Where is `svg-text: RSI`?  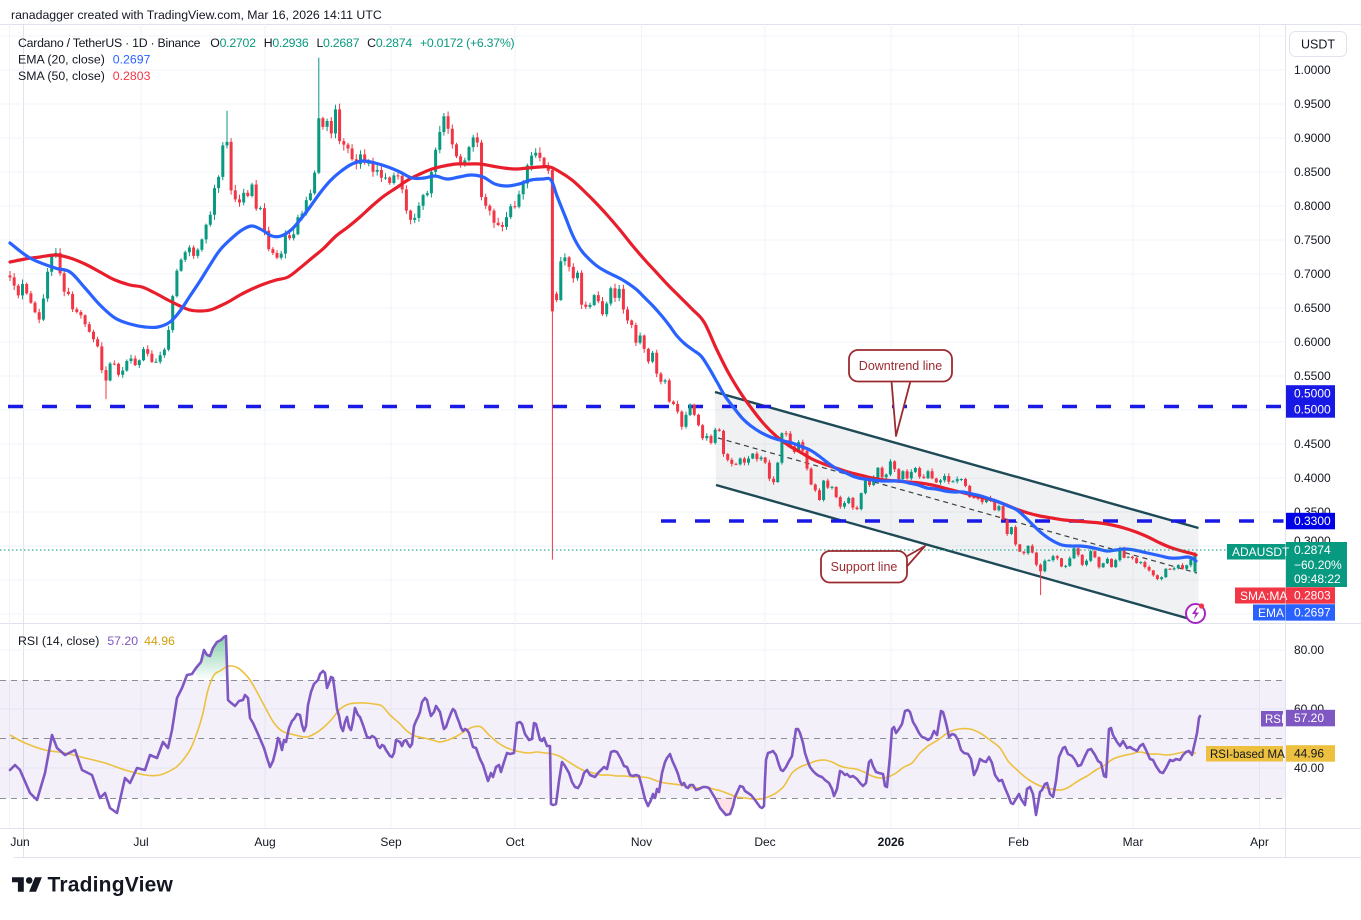
svg-text: RSI is located at coordinates (1274, 720).